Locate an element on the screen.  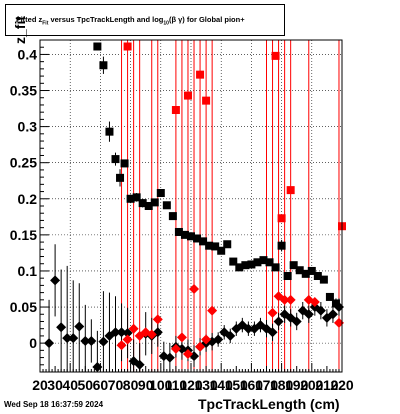
y-tick-label: 0.4 is located at coordinates (28, 54).